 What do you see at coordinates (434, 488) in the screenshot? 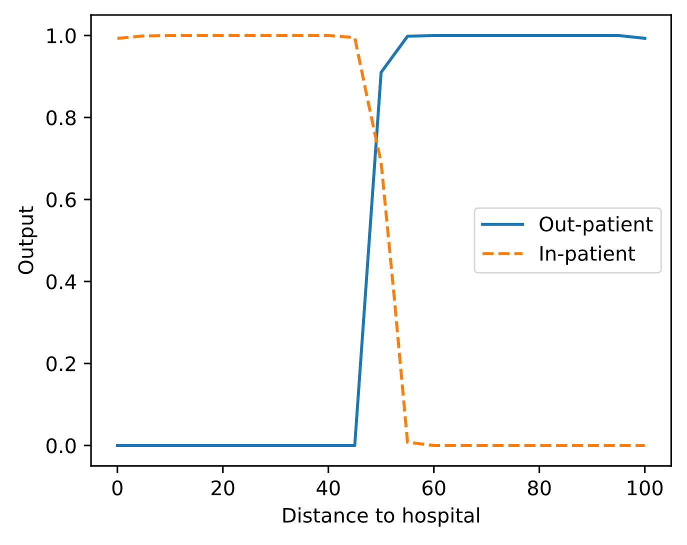
I see `x-tick-label: 60` at bounding box center [434, 488].